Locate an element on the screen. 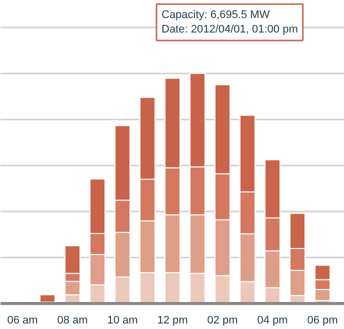 The image size is (344, 329). x-tick-label: 08 am is located at coordinates (72, 320).